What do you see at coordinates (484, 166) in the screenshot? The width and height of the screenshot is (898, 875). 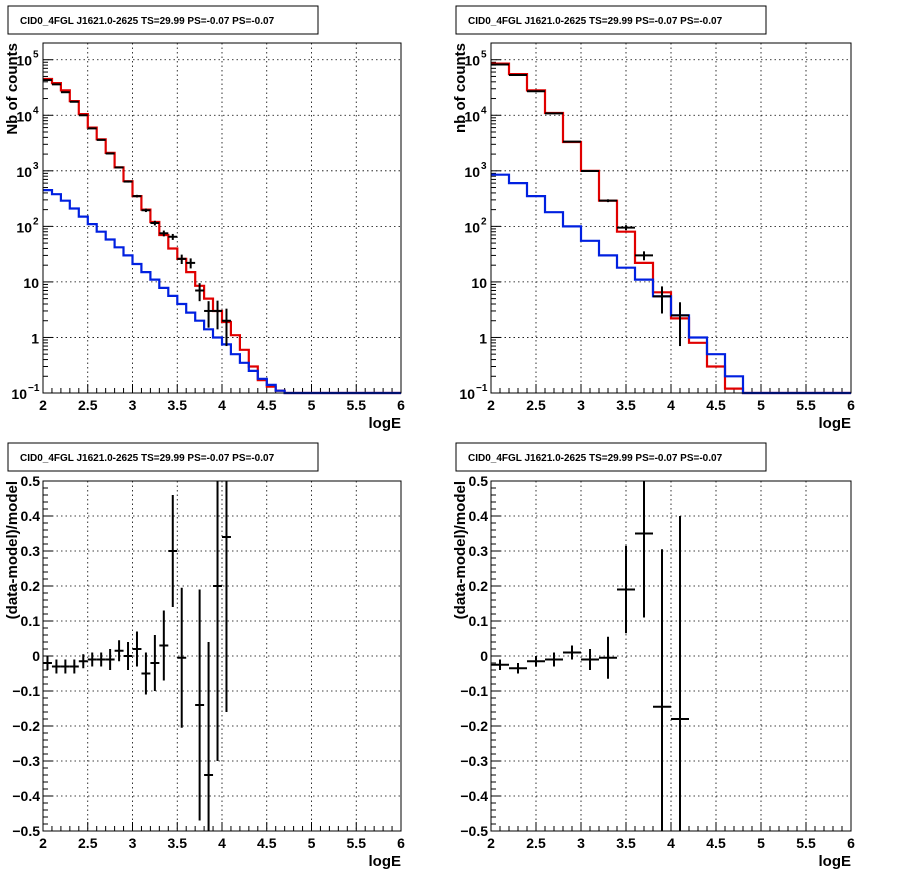 I see `y-tick-exponent: 3` at bounding box center [484, 166].